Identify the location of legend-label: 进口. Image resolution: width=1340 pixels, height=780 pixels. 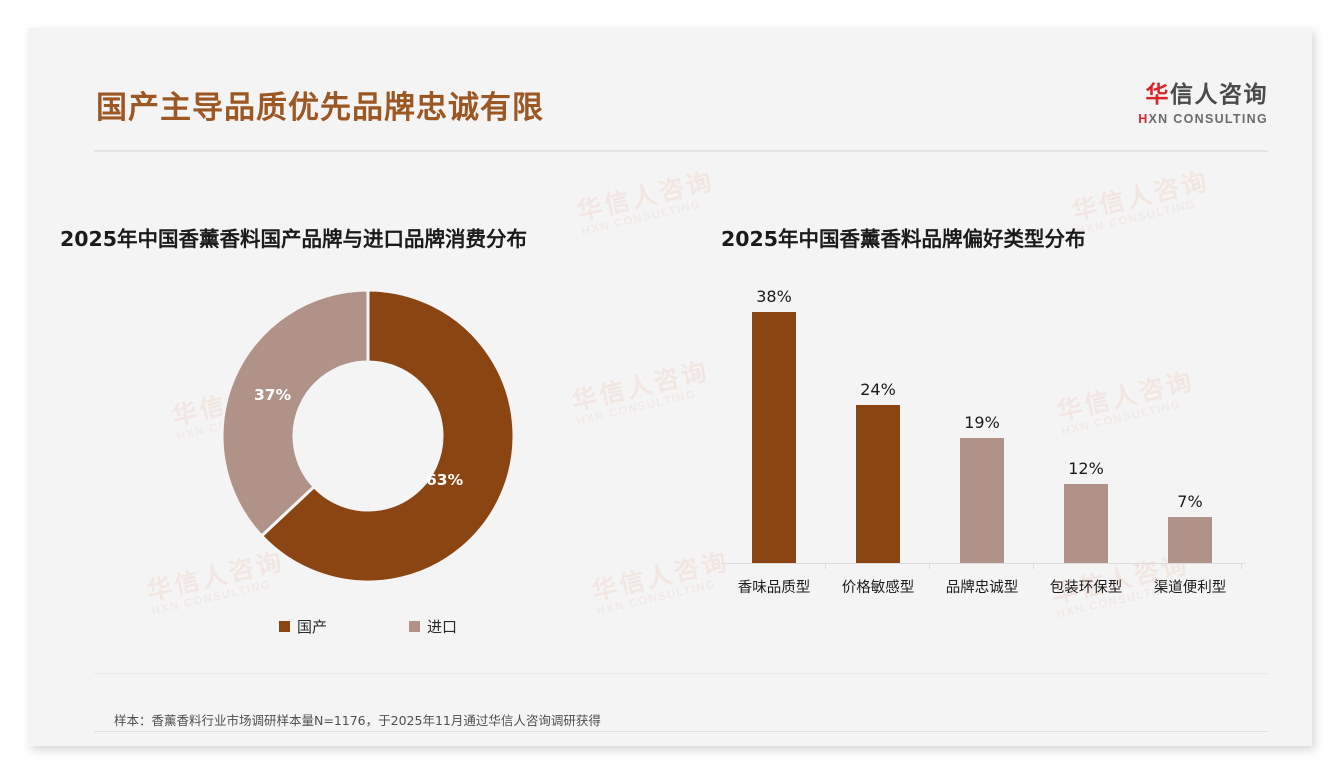
(442, 627).